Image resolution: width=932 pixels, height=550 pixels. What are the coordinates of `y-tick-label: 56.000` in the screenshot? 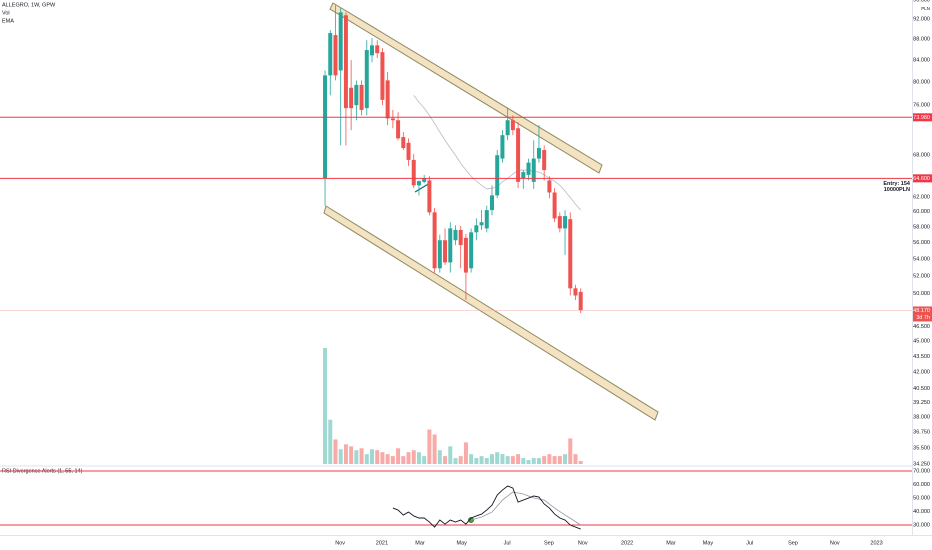 It's located at (921, 243).